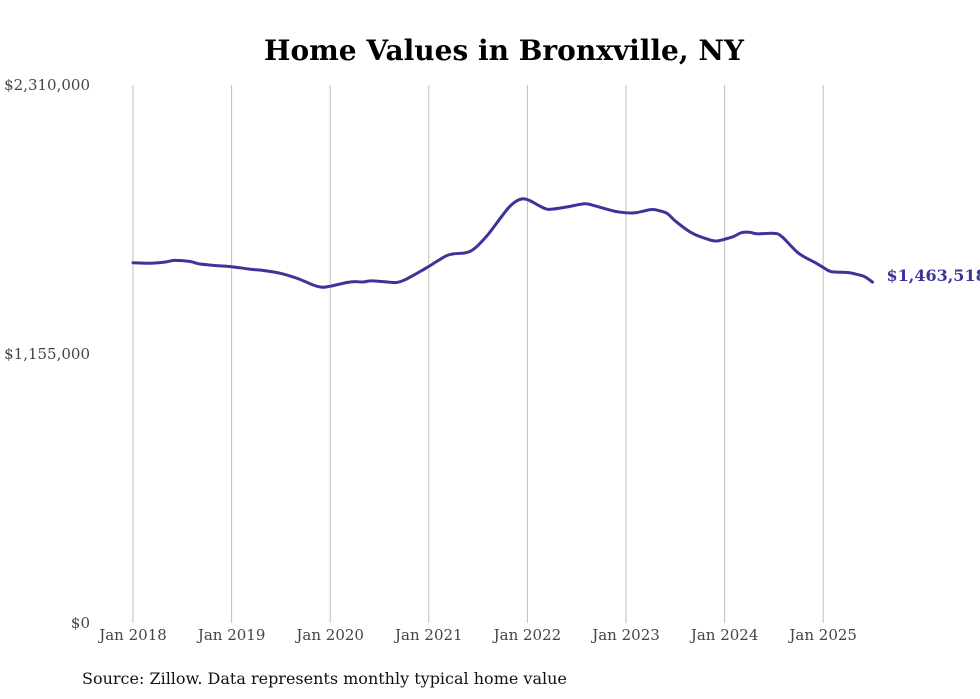 This screenshot has width=980, height=699. I want to click on x-tick-label: Jan 2025, so click(822, 635).